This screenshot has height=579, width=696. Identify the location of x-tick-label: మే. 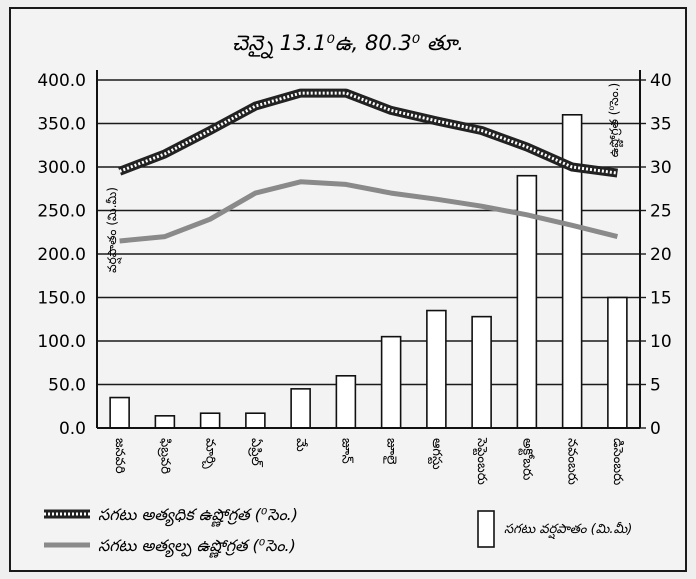
(300, 445).